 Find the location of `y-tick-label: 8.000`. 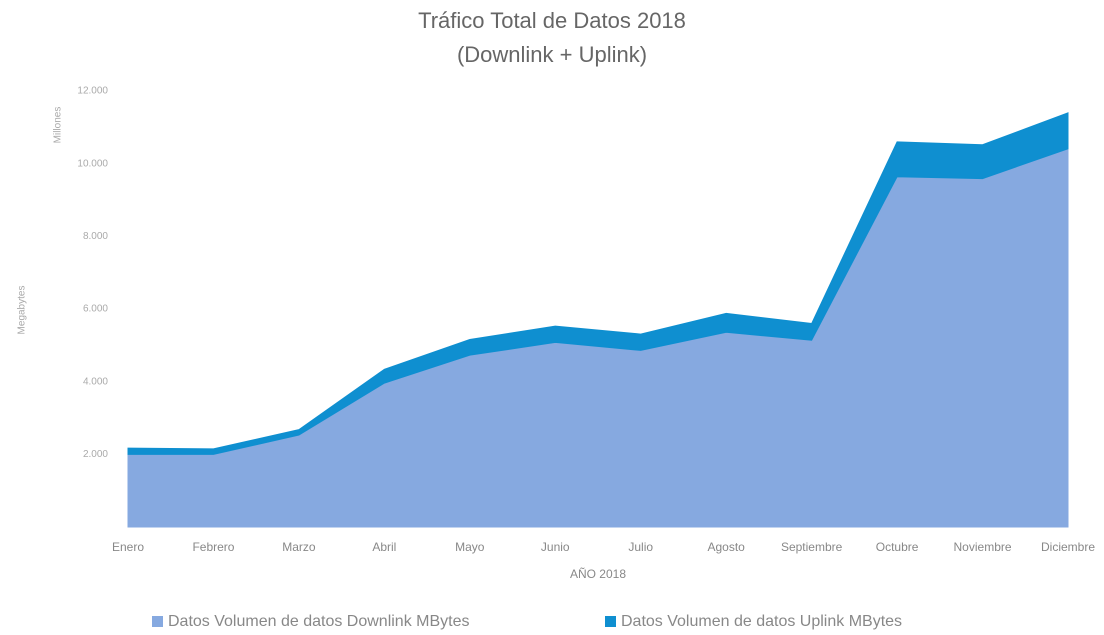

y-tick-label: 8.000 is located at coordinates (95, 236).